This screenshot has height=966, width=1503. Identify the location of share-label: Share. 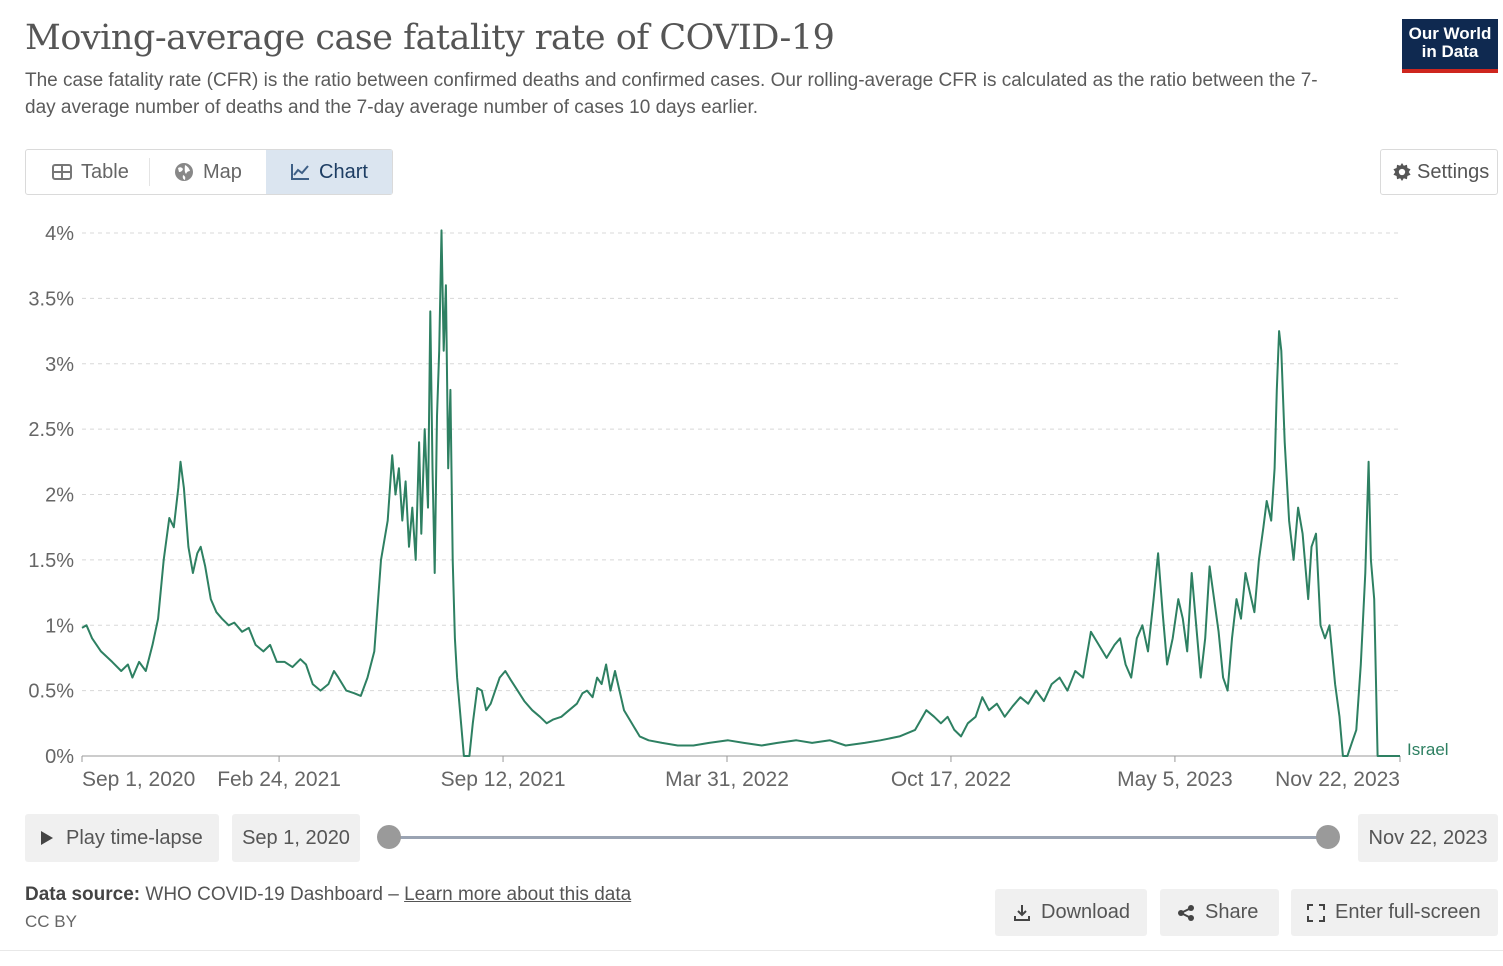
(1232, 912).